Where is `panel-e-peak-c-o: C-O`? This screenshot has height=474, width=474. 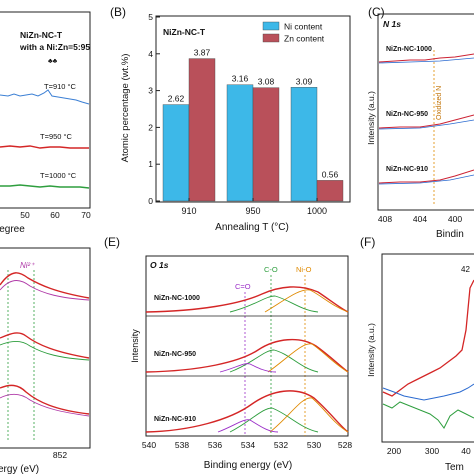
panel-e-peak-c-o: C-O is located at coordinates (271, 269).